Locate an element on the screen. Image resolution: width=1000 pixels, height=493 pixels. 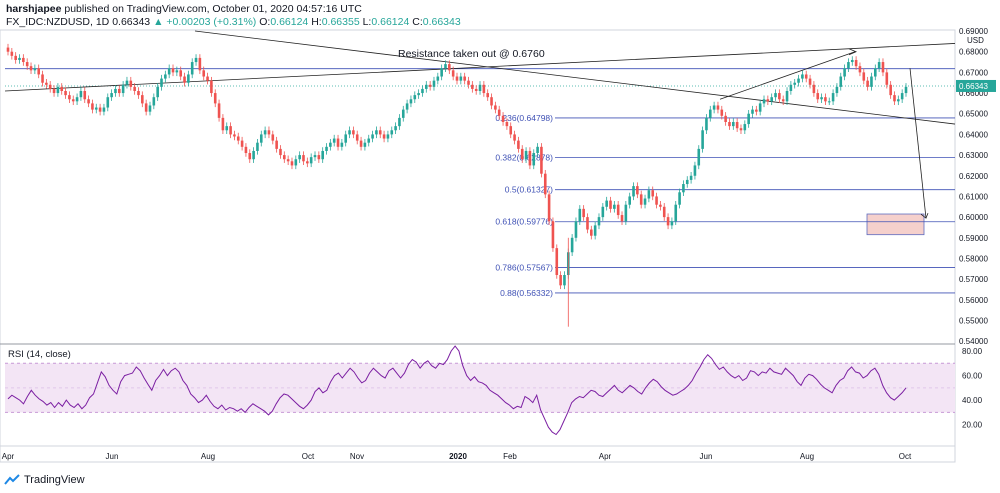
price-tick-label: 0.69000 is located at coordinates (973, 31).